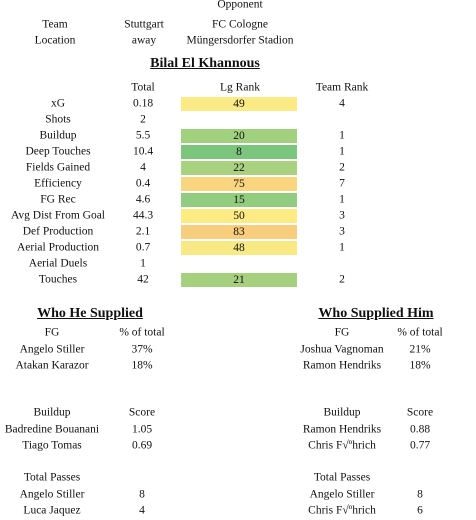  Describe the element at coordinates (143, 103) in the screenshot. I see `total-value: 0.18` at that location.